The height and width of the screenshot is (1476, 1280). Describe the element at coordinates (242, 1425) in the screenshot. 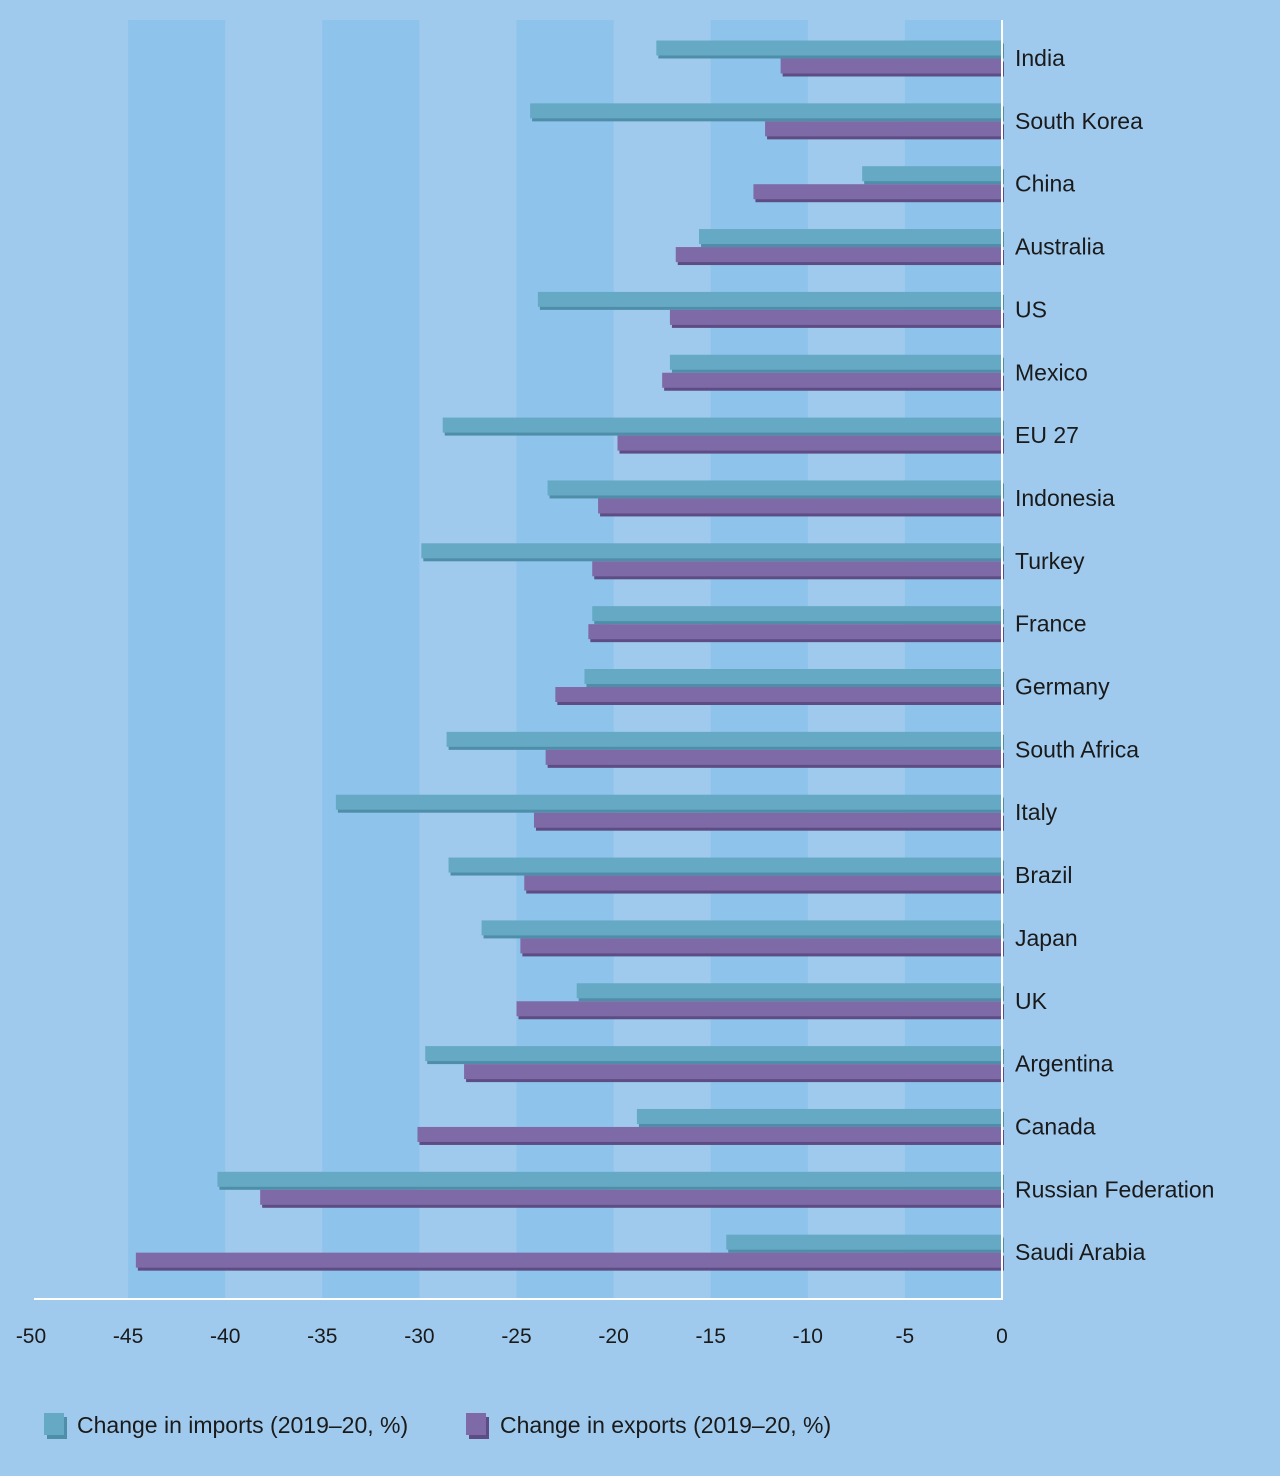

I see `legend-label-imports: Change in imports (2019–20, %)` at that location.